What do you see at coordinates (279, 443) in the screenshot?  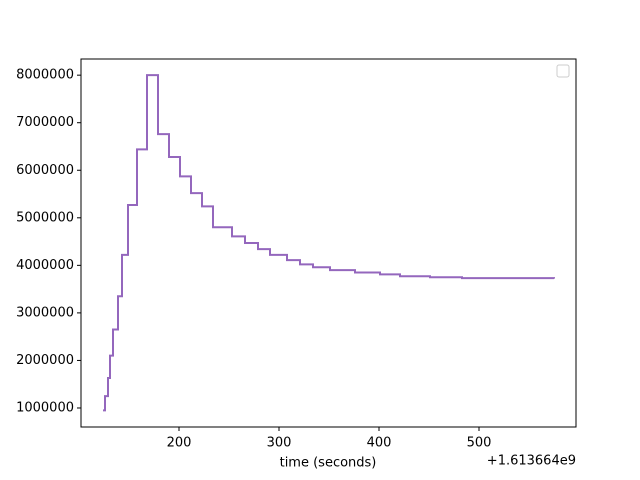 I see `x-tick-label: 300` at bounding box center [279, 443].